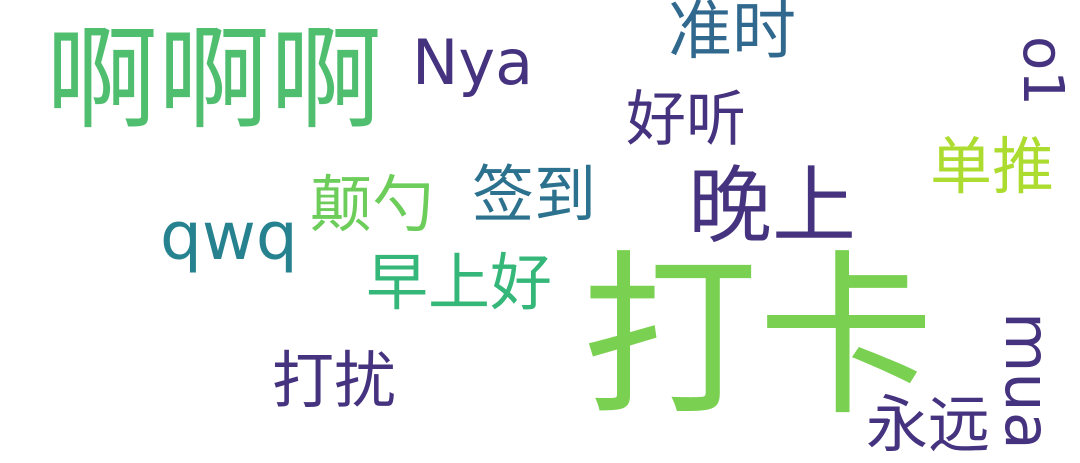  I want to click on word-wanshang: 晚上, so click(772, 206).